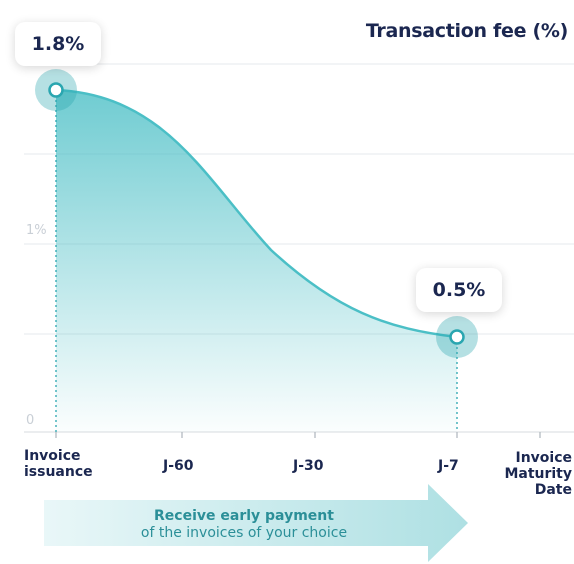 Image resolution: width=574 pixels, height=564 pixels. Describe the element at coordinates (30, 420) in the screenshot. I see `y-tick-0: 0` at that location.